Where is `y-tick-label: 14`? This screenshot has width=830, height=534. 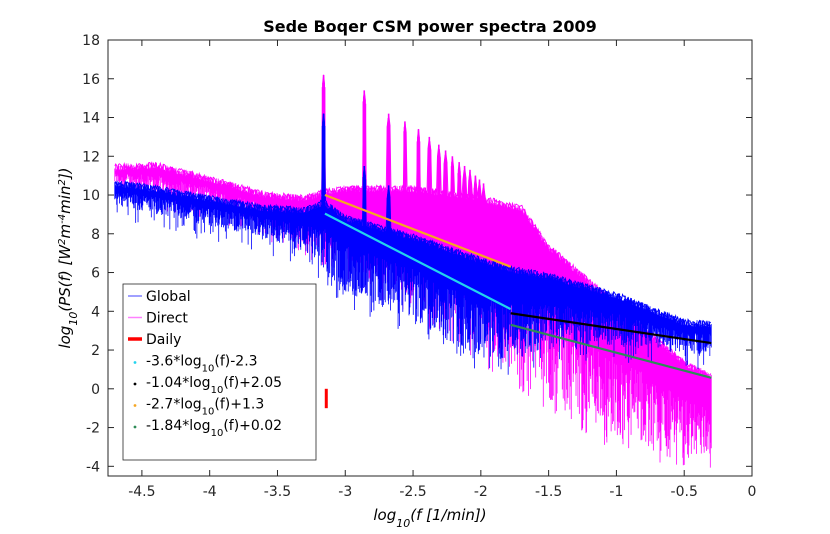
y-tick-label: 14 is located at coordinates (91, 119).